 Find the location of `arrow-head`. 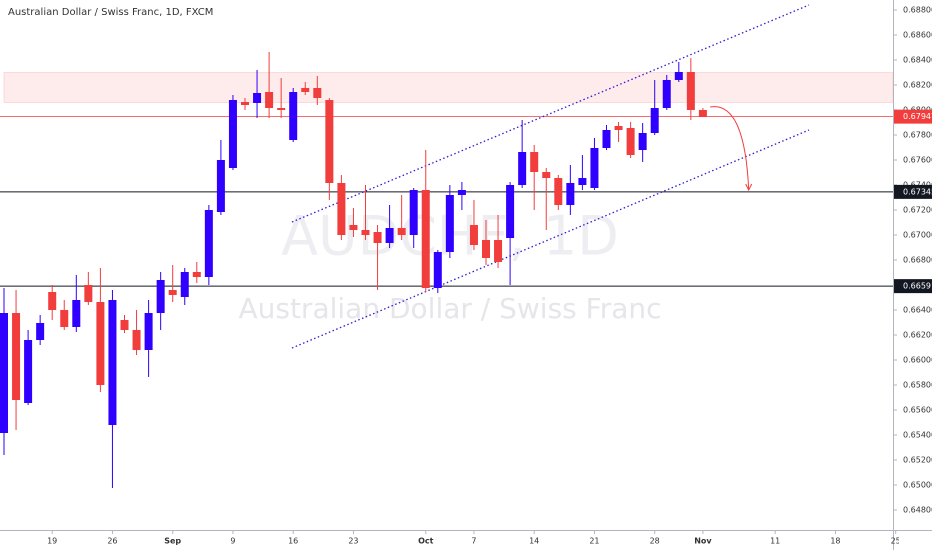

arrow-head is located at coordinates (749, 187).